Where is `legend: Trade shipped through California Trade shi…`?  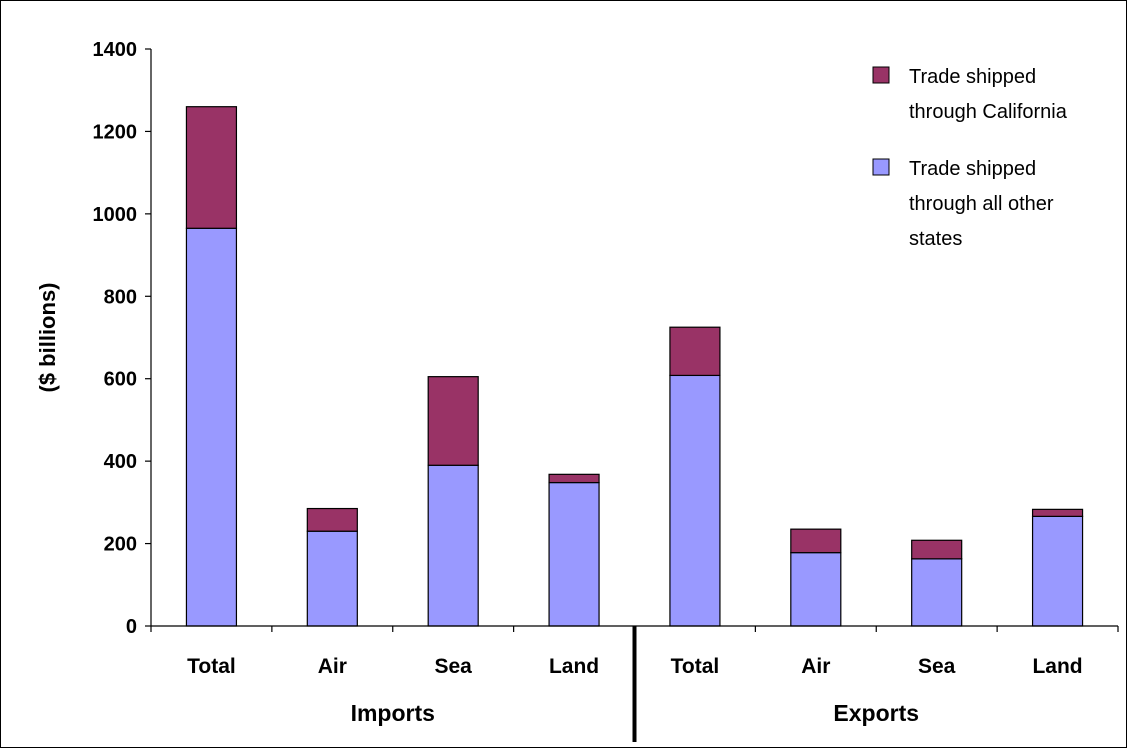 legend: Trade shipped through California Trade shi… is located at coordinates (970, 158).